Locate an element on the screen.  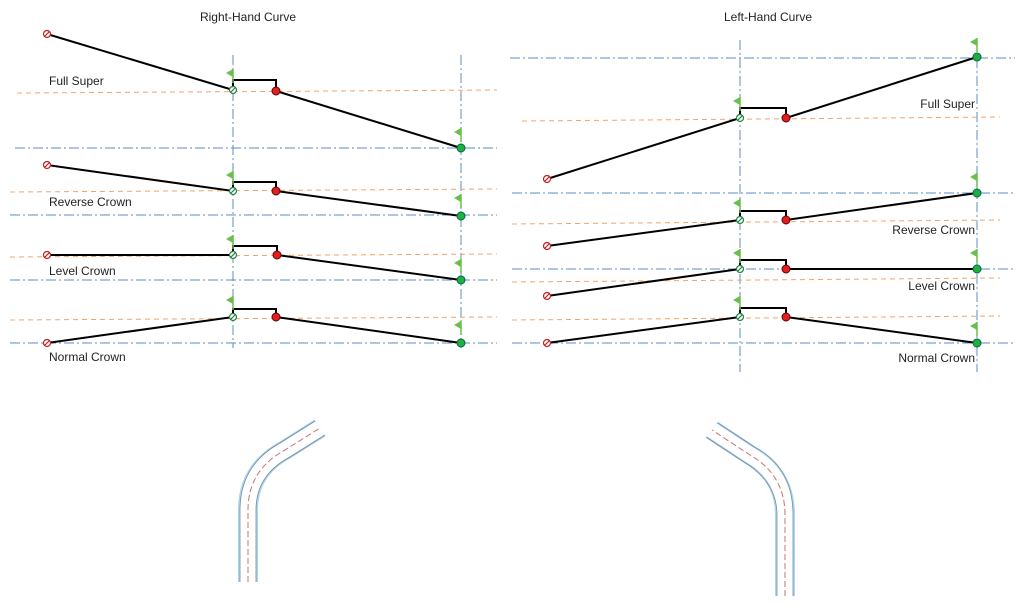
road-plan-right is located at coordinates (282, 500).